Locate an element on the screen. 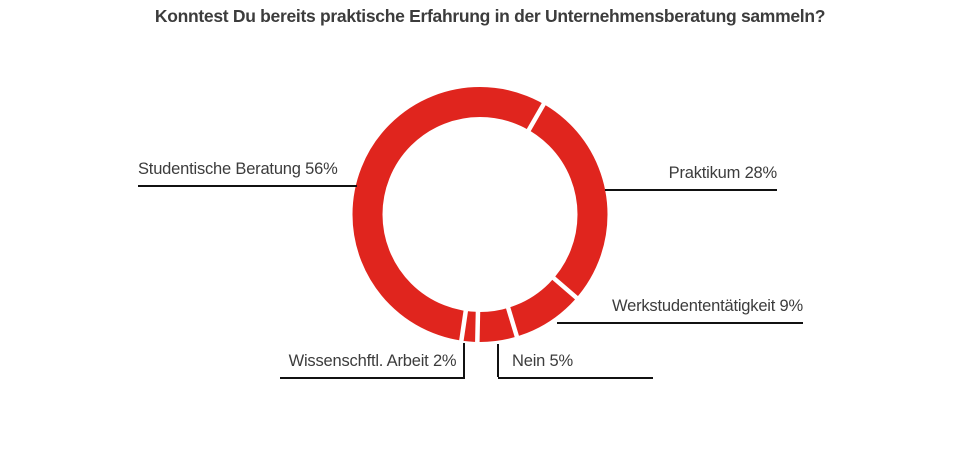  callout-werkstudententaetigkeit: Werkstudententätigkeit 9% is located at coordinates (680, 310).